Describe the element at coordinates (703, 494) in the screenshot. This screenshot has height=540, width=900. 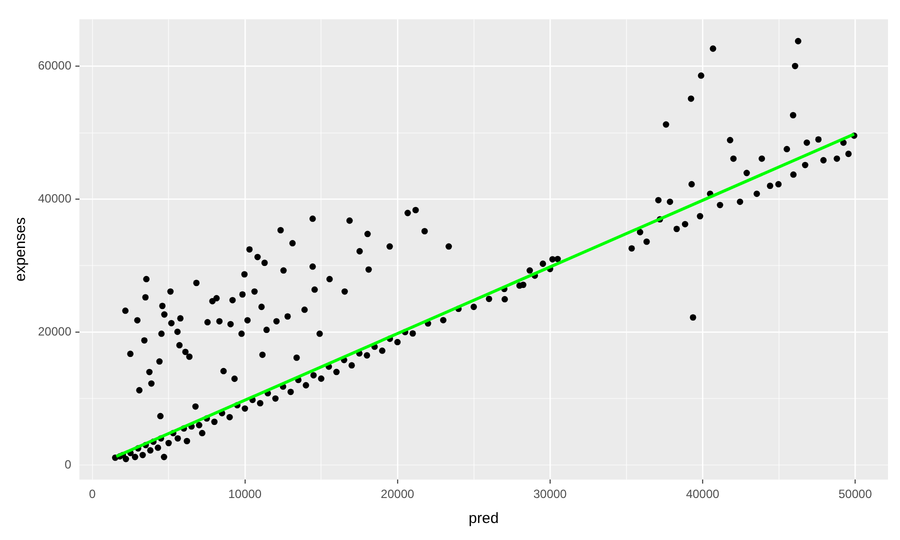
I see `x-tick-label: 40000` at that location.